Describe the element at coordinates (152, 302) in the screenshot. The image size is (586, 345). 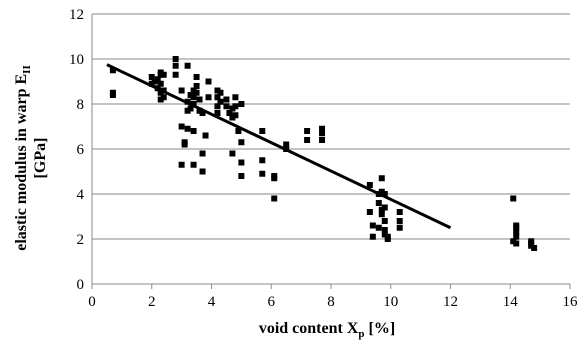
I see `x-tick-label-2: 2` at that location.